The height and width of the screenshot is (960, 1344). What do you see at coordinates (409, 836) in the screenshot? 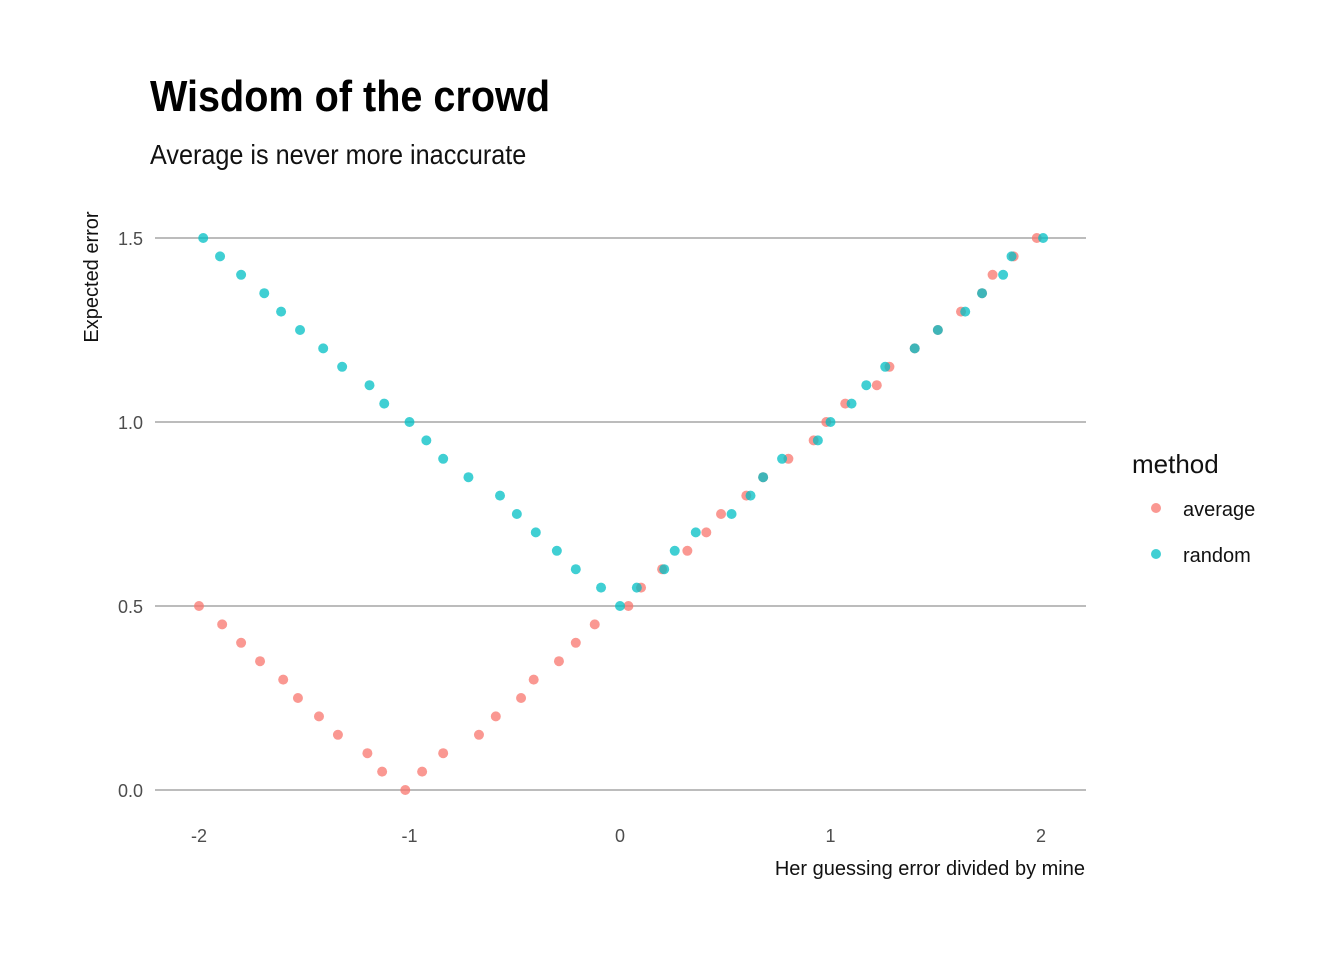
I see `x-tick-label: -1` at bounding box center [409, 836].